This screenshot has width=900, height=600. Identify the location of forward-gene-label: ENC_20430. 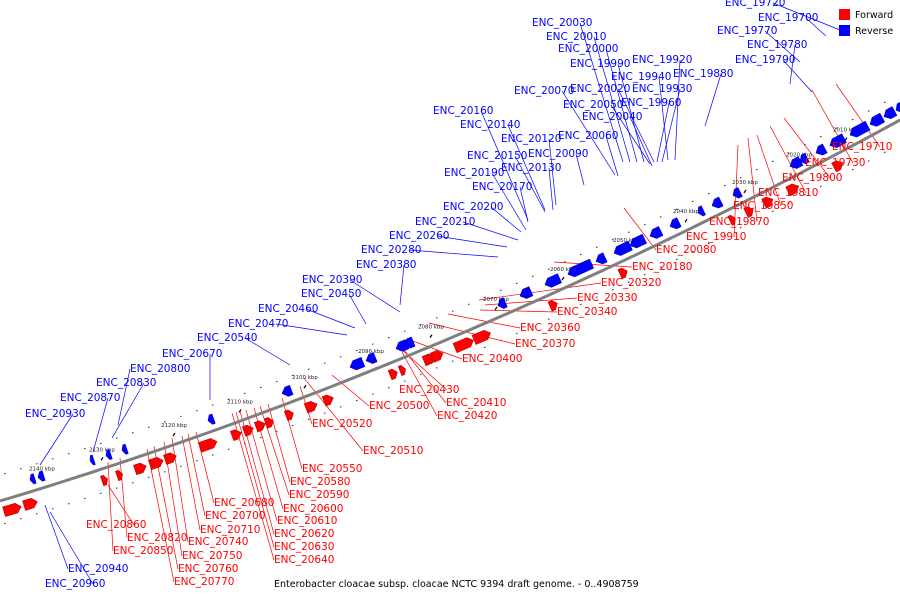
(429, 390).